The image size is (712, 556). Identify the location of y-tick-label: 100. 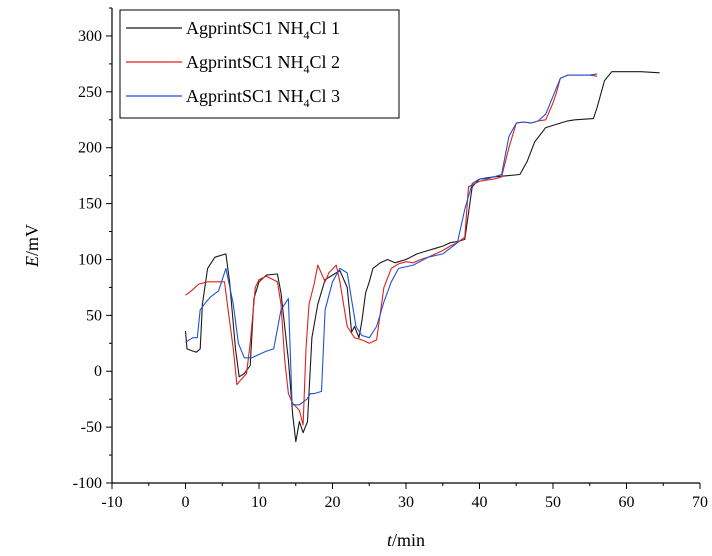
(90, 259).